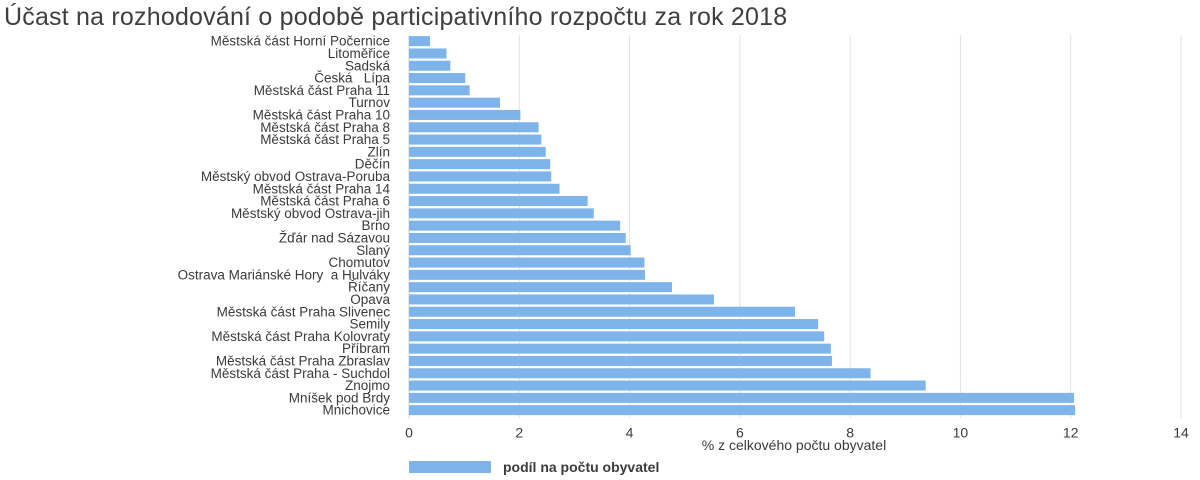  What do you see at coordinates (961, 432) in the screenshot?
I see `x-tick-label: 10` at bounding box center [961, 432].